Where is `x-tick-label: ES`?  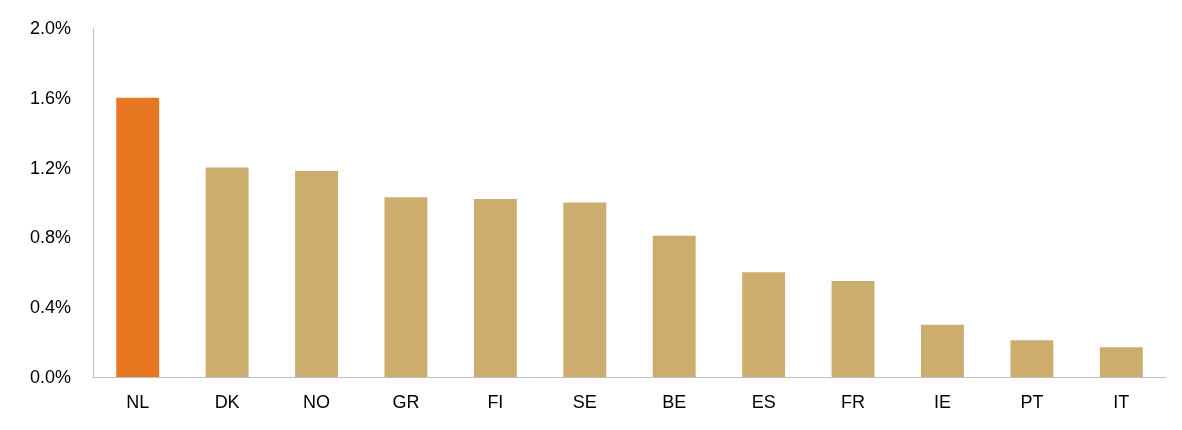 x-tick-label: ES is located at coordinates (763, 402).